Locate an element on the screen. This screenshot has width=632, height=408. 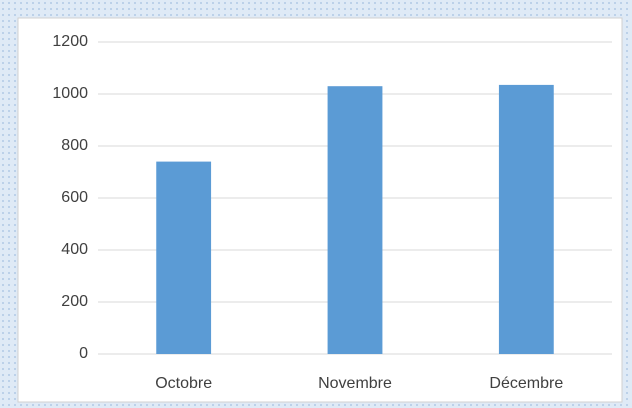
y-tick-label: 0 is located at coordinates (83, 353).